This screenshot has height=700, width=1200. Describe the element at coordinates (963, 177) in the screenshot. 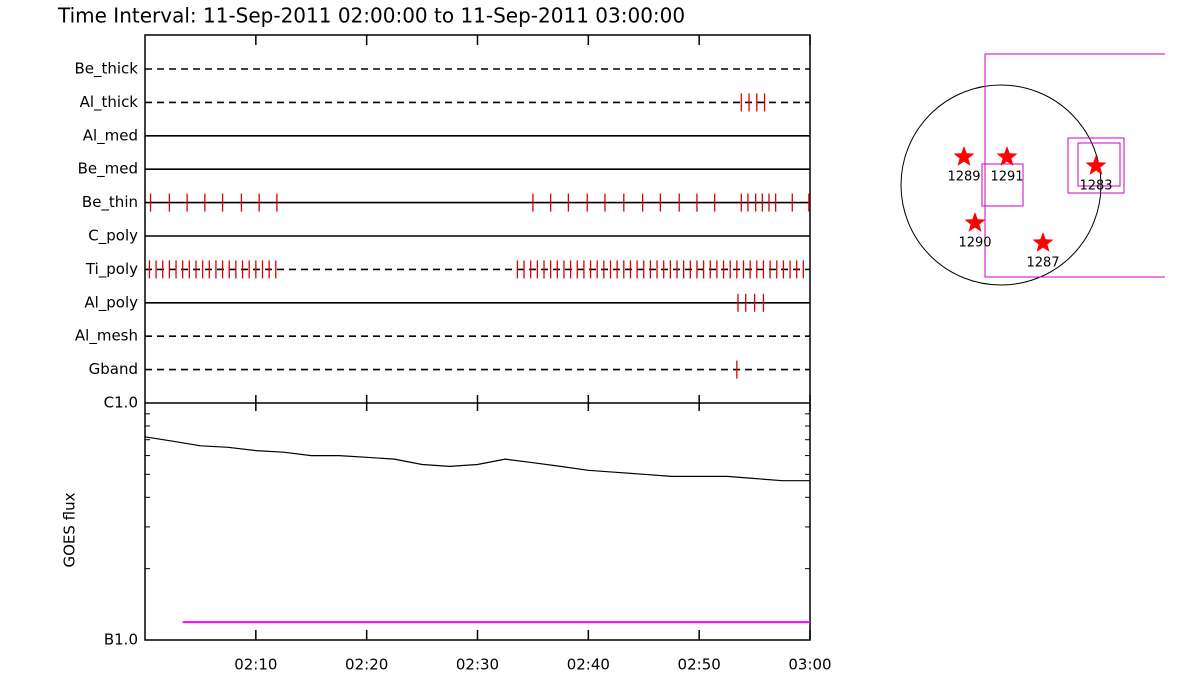

I see `region-label: 1289` at that location.